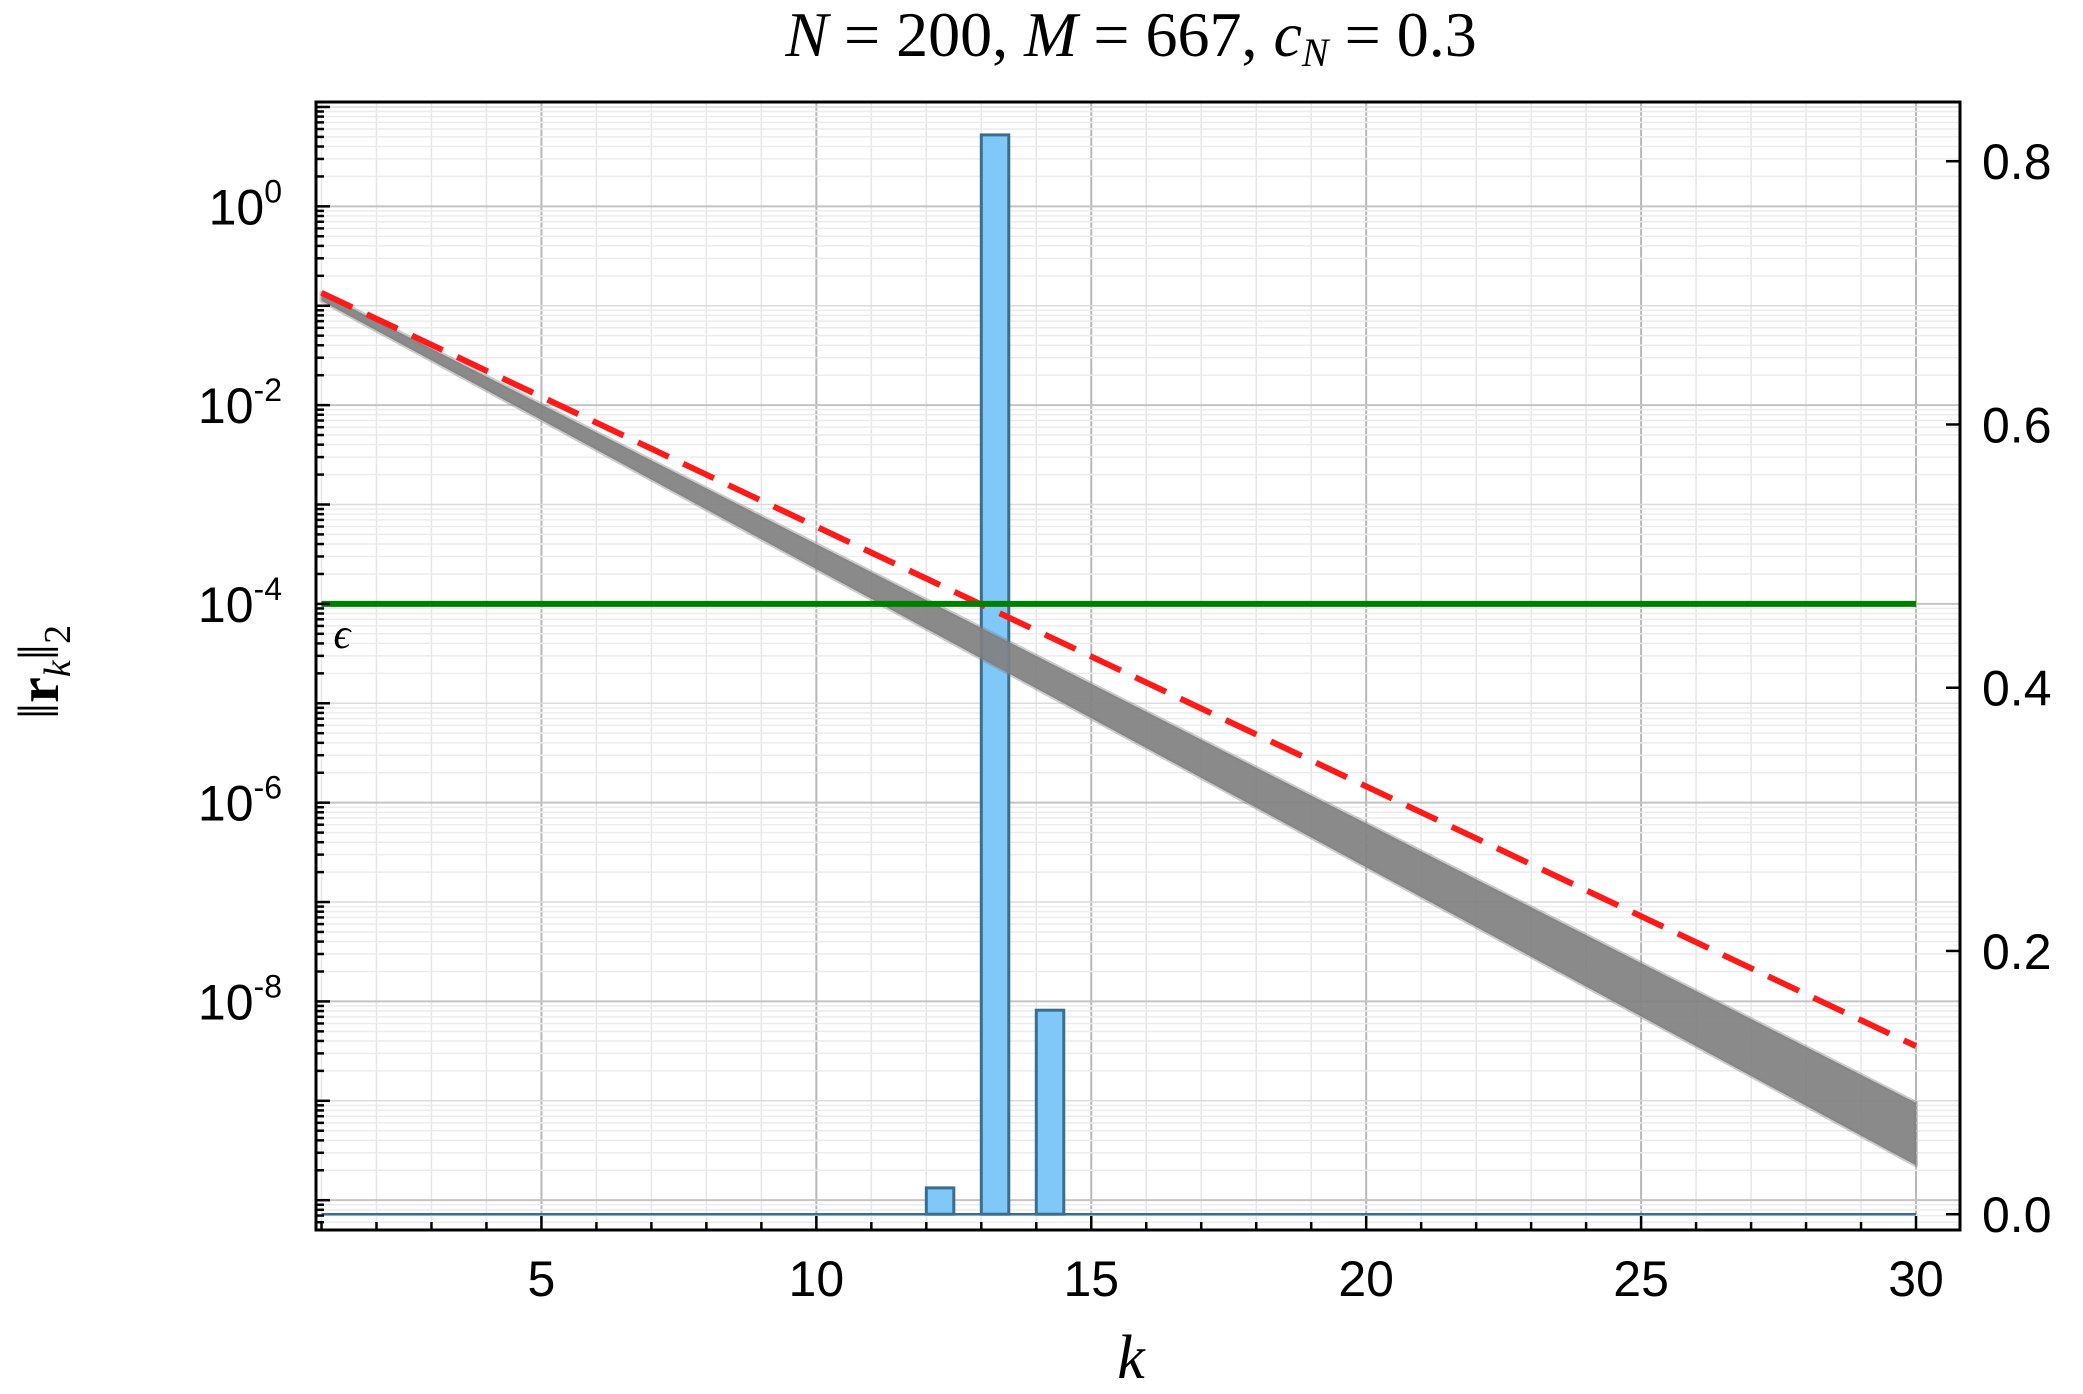 The height and width of the screenshot is (1394, 2083). I want to click on x-tick-label: 20, so click(1366, 1279).